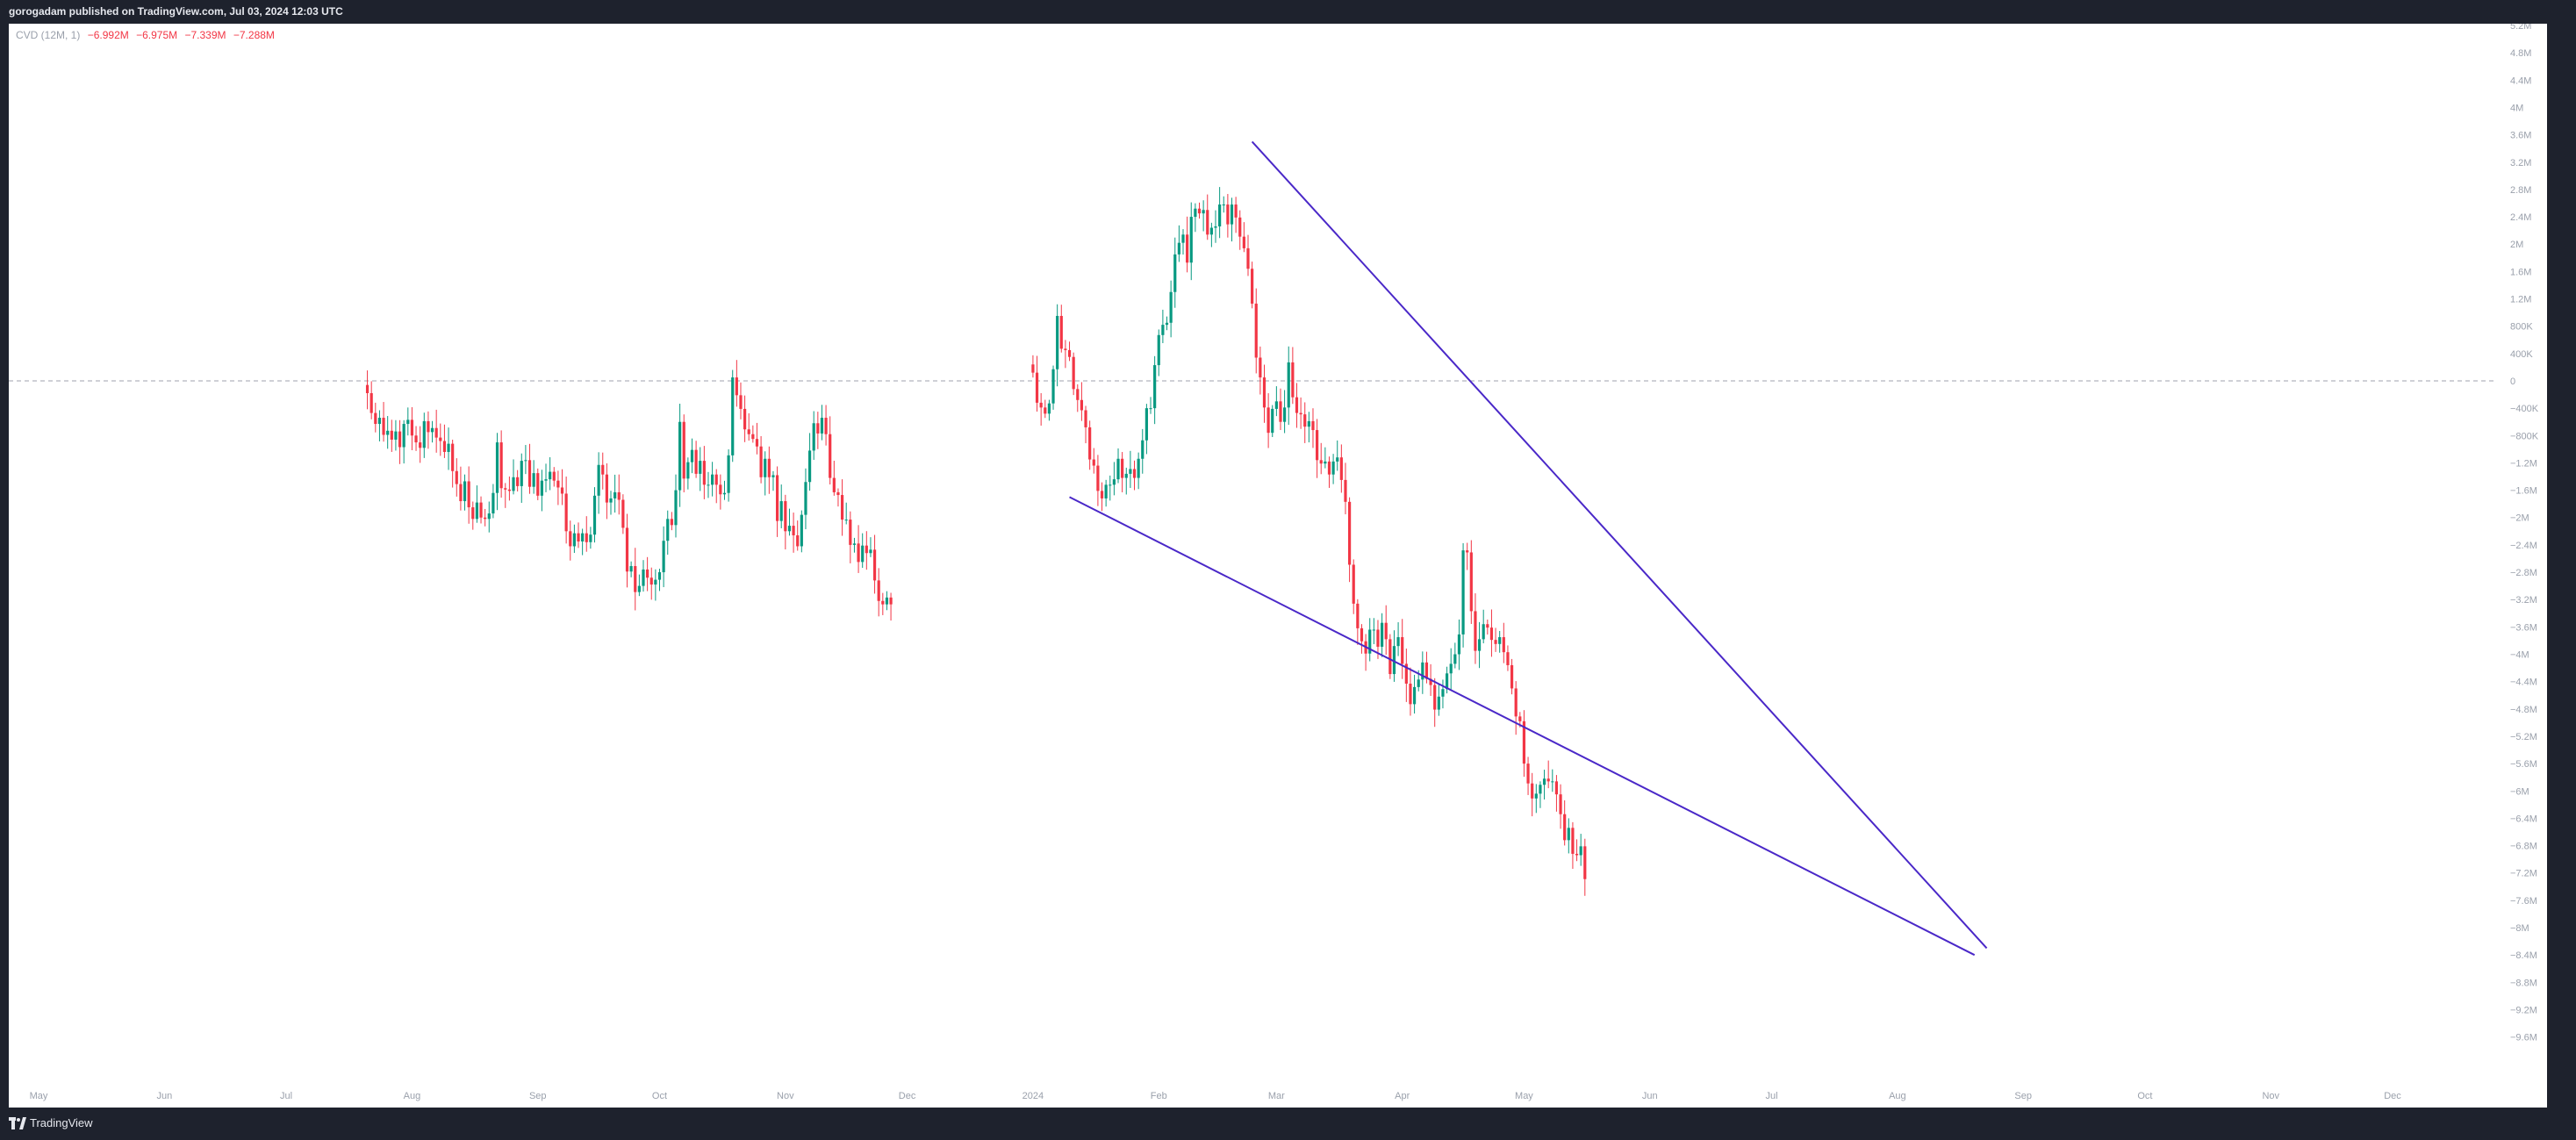 This screenshot has height=1140, width=2576. I want to click on y-tick-label: −6.4M, so click(2524, 819).